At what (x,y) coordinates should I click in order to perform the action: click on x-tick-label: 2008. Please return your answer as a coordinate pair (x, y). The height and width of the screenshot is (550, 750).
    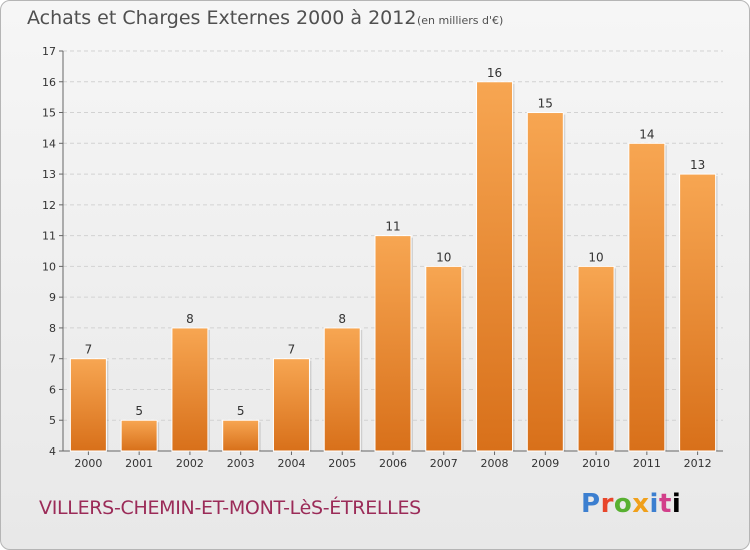
    Looking at the image, I should click on (495, 463).